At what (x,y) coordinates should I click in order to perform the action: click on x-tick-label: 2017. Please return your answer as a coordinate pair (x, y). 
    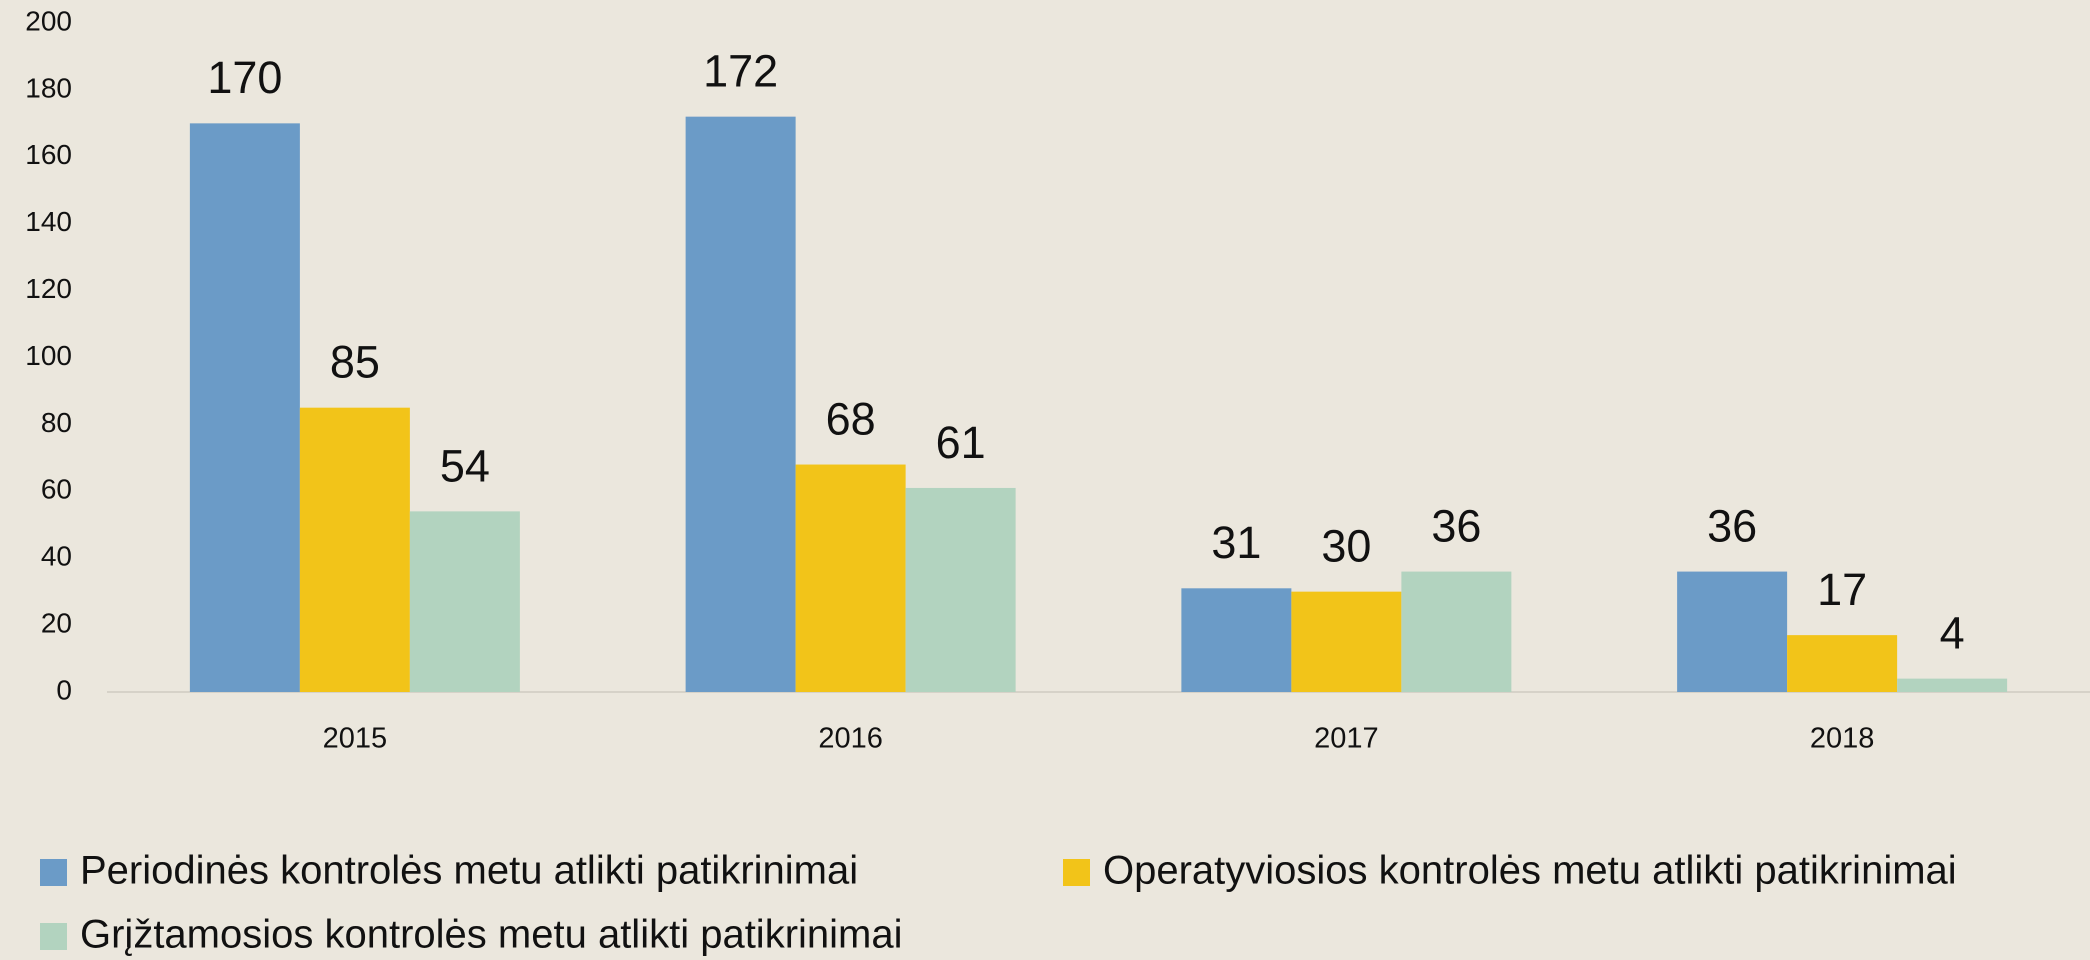
    Looking at the image, I should click on (1346, 739).